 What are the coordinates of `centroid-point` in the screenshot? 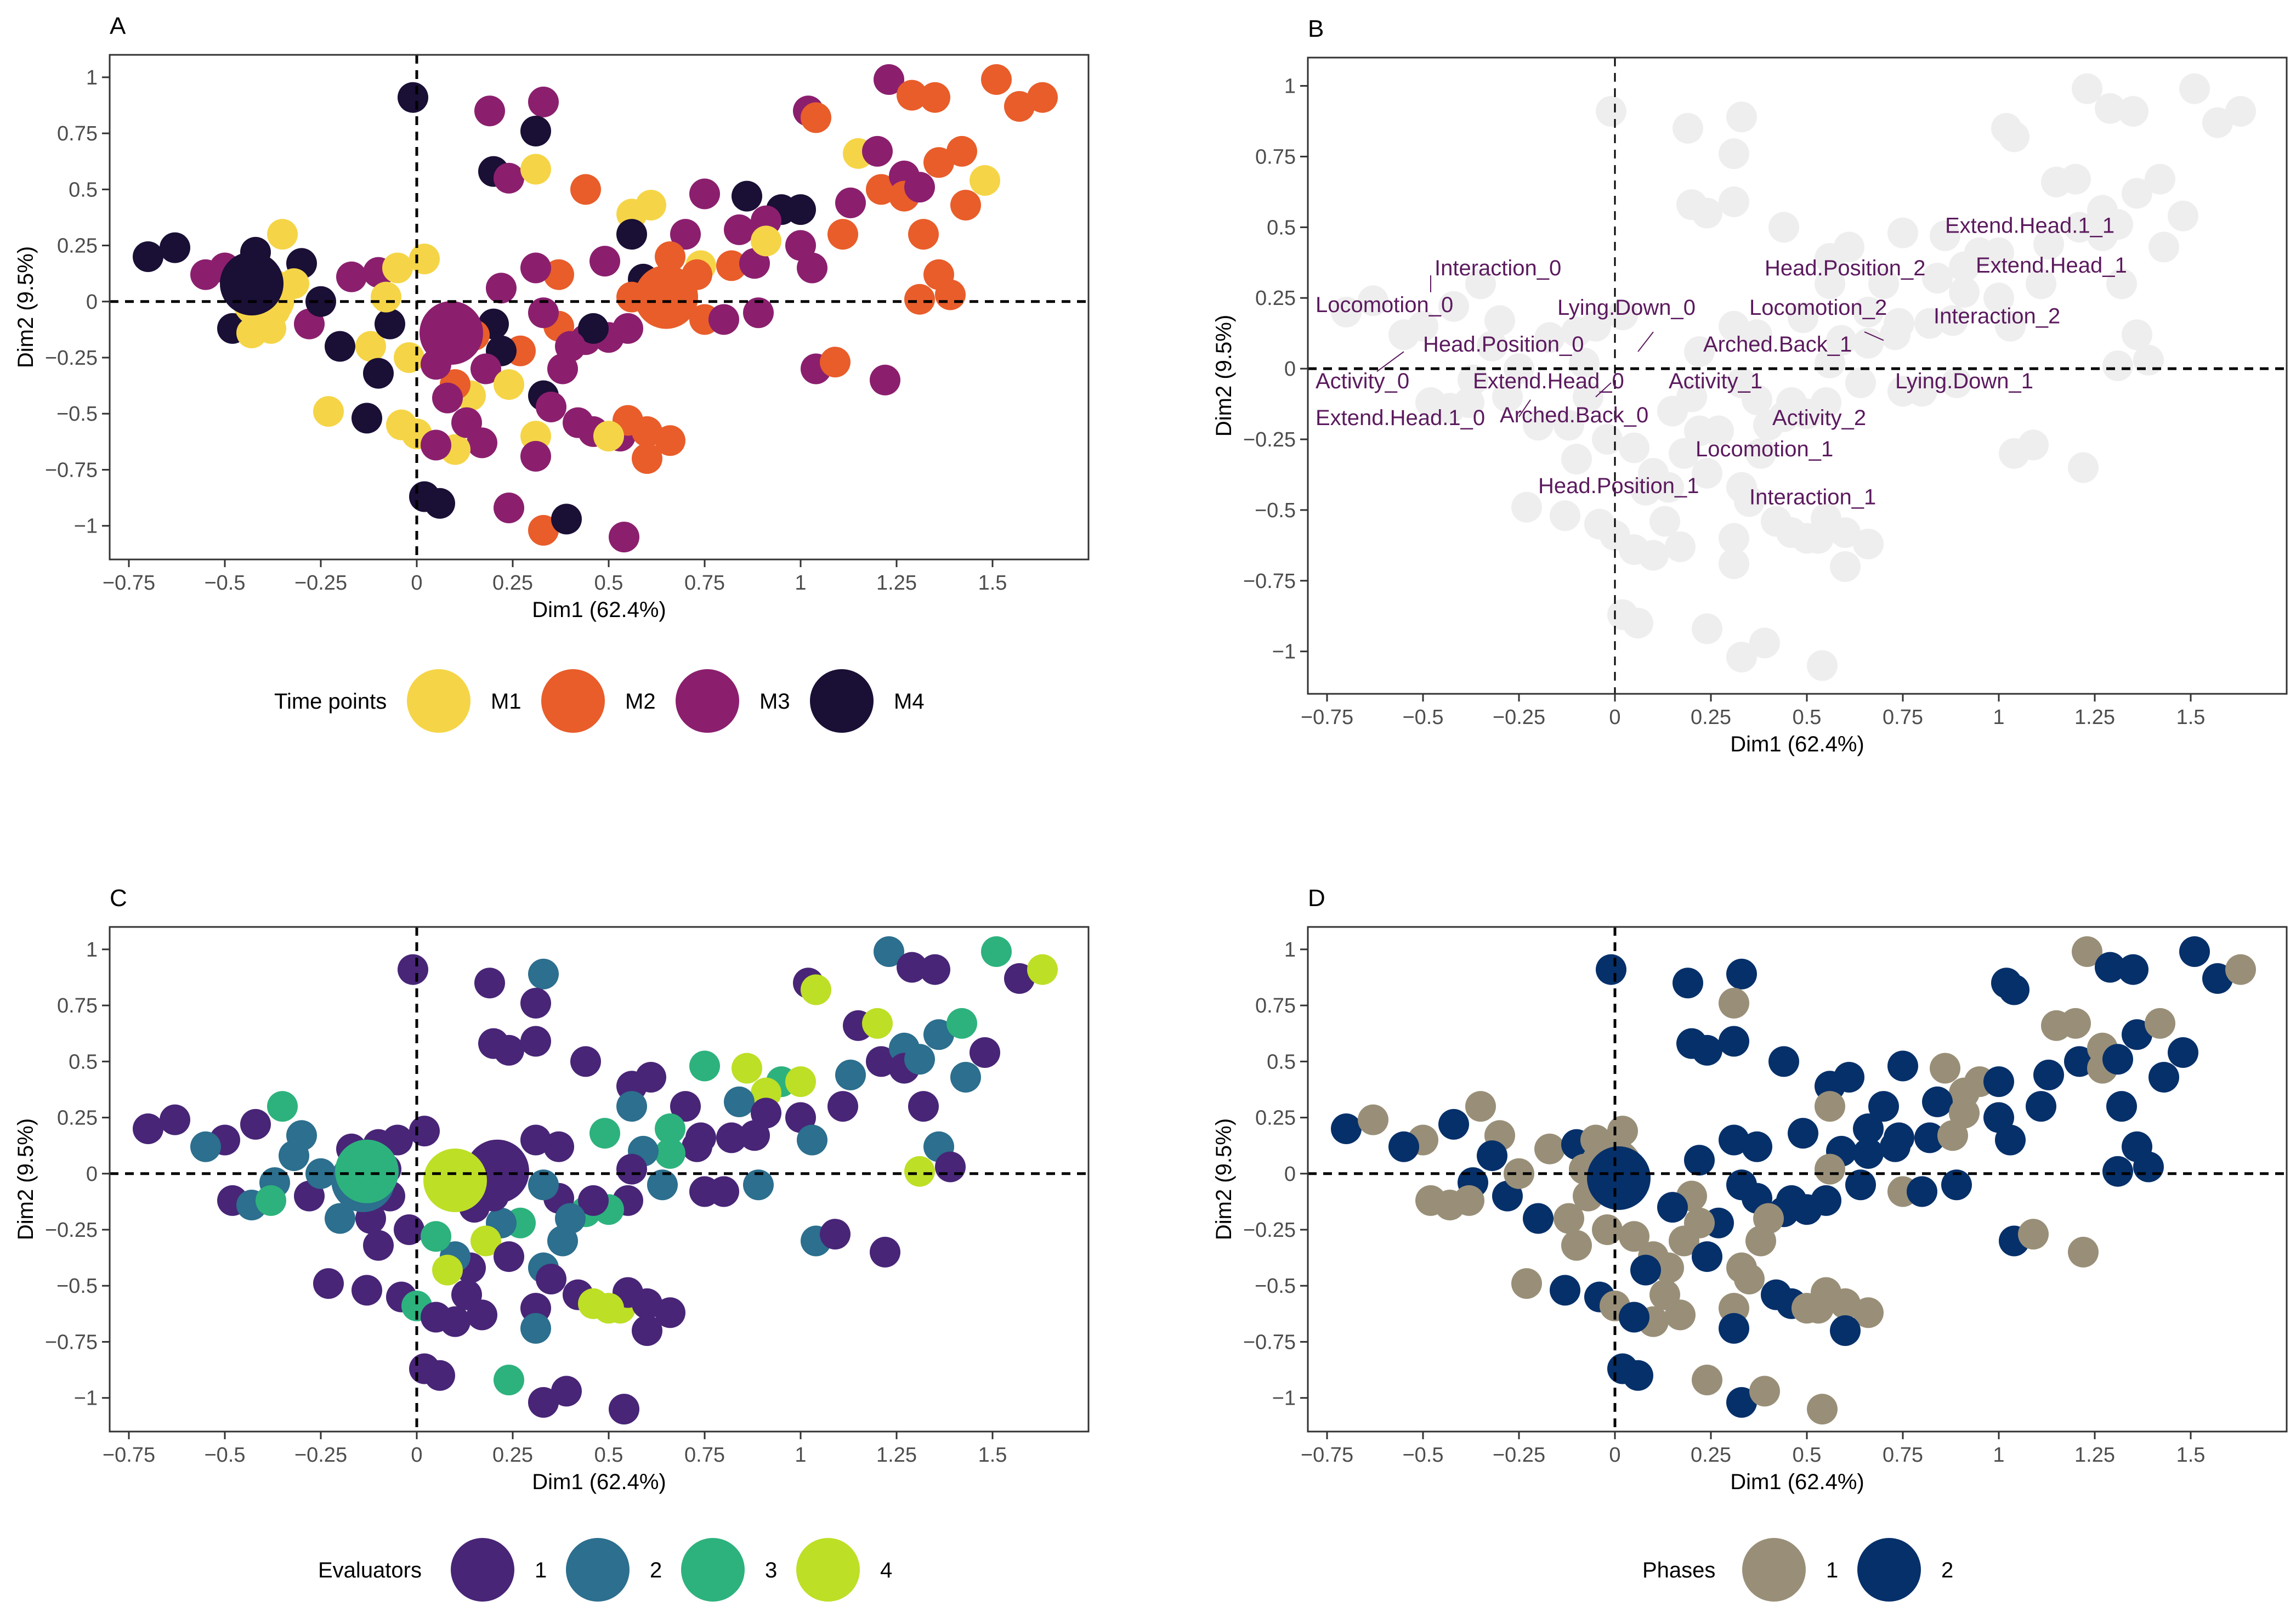 It's located at (252, 284).